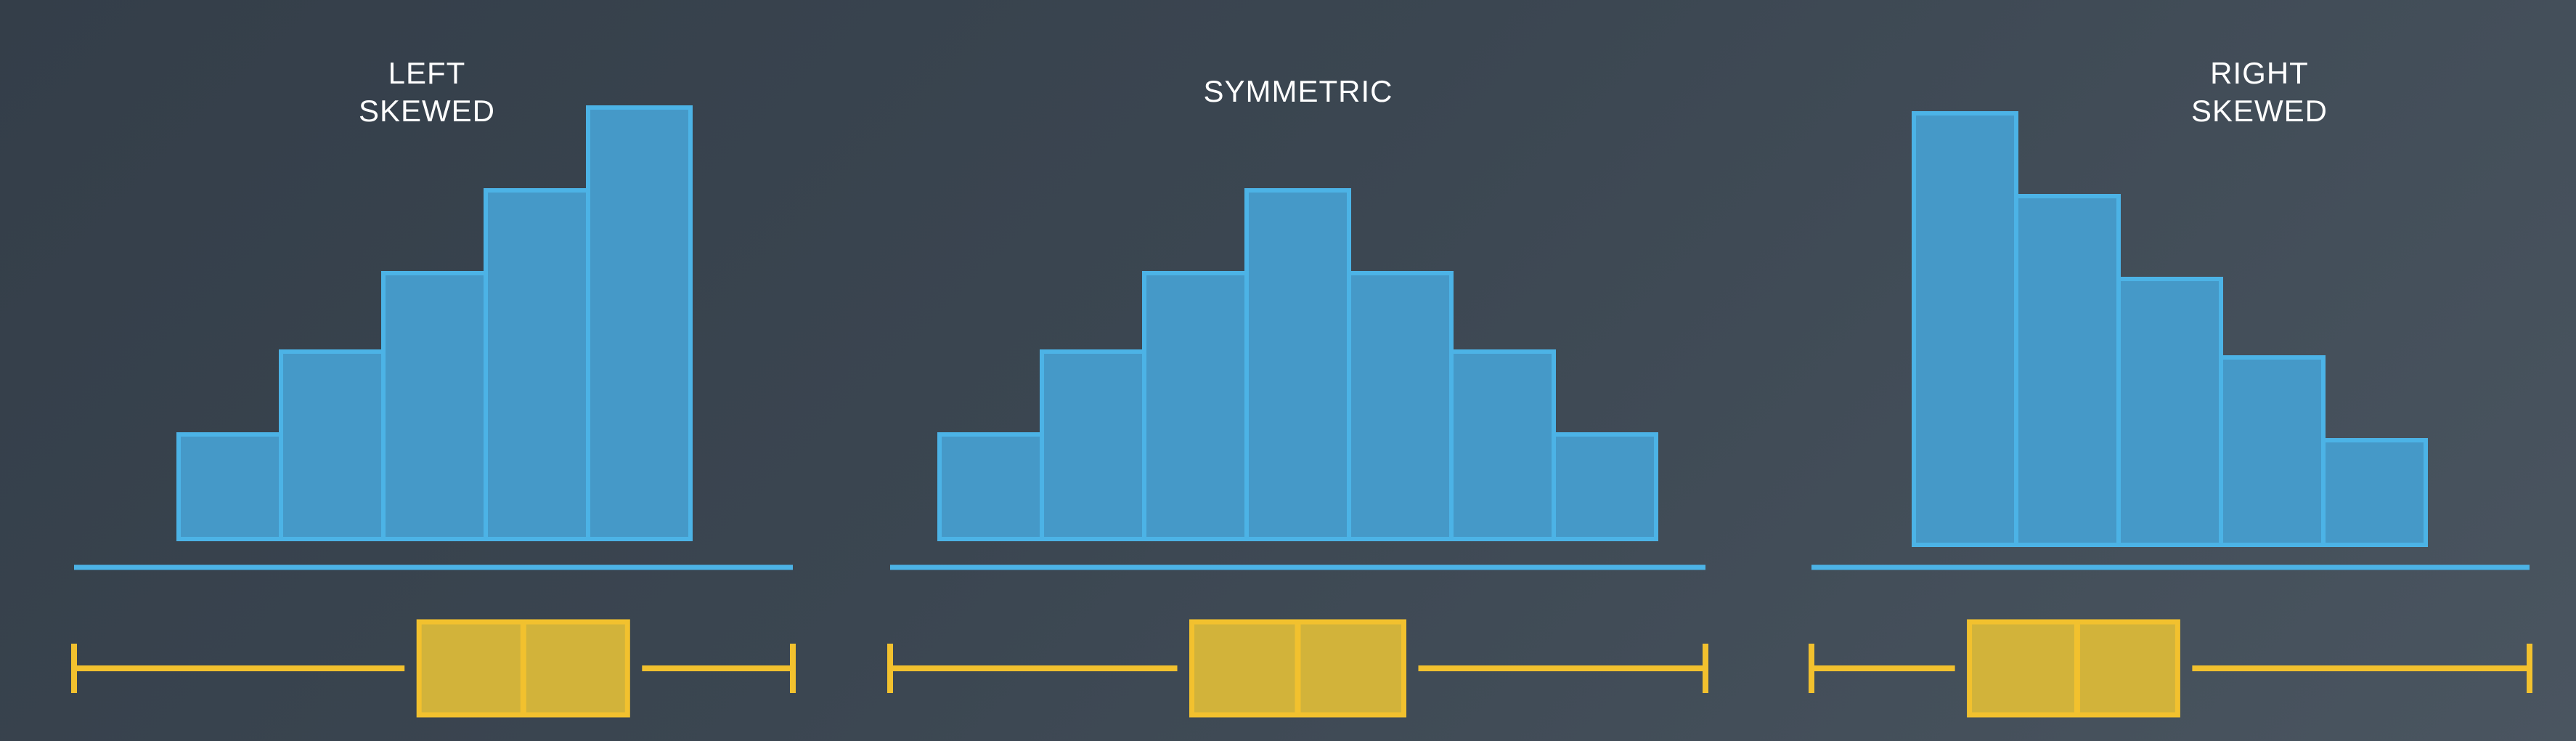 The image size is (2576, 741). What do you see at coordinates (2259, 92) in the screenshot?
I see `panel-title-right-skewed: RIGHT SKEWED` at bounding box center [2259, 92].